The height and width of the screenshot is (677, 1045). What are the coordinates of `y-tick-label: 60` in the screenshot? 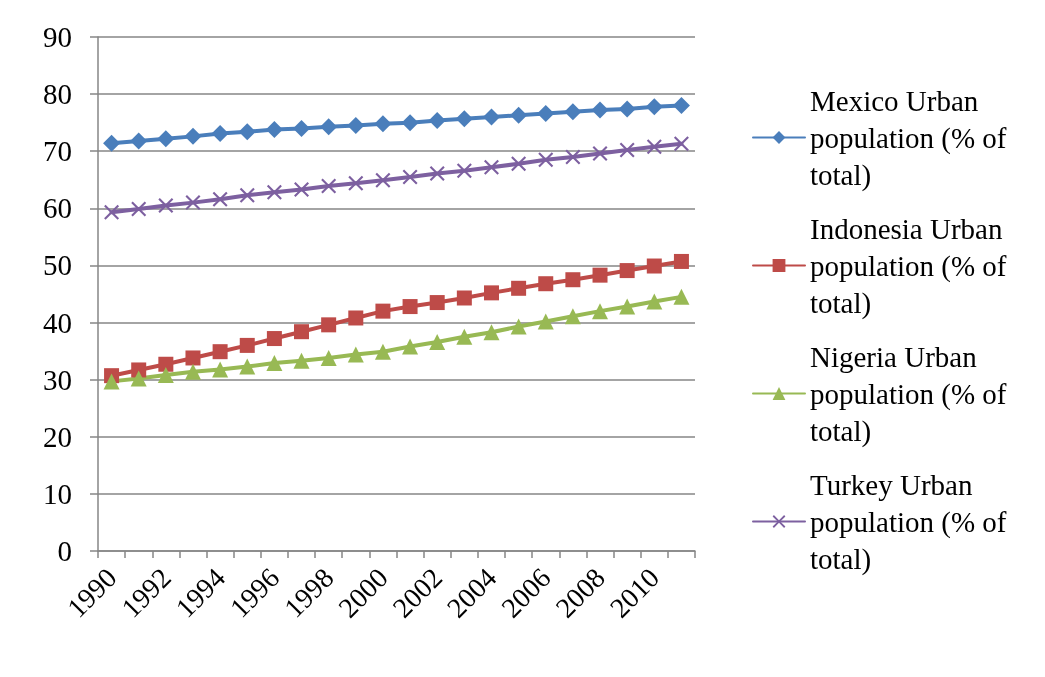 It's located at (57, 208).